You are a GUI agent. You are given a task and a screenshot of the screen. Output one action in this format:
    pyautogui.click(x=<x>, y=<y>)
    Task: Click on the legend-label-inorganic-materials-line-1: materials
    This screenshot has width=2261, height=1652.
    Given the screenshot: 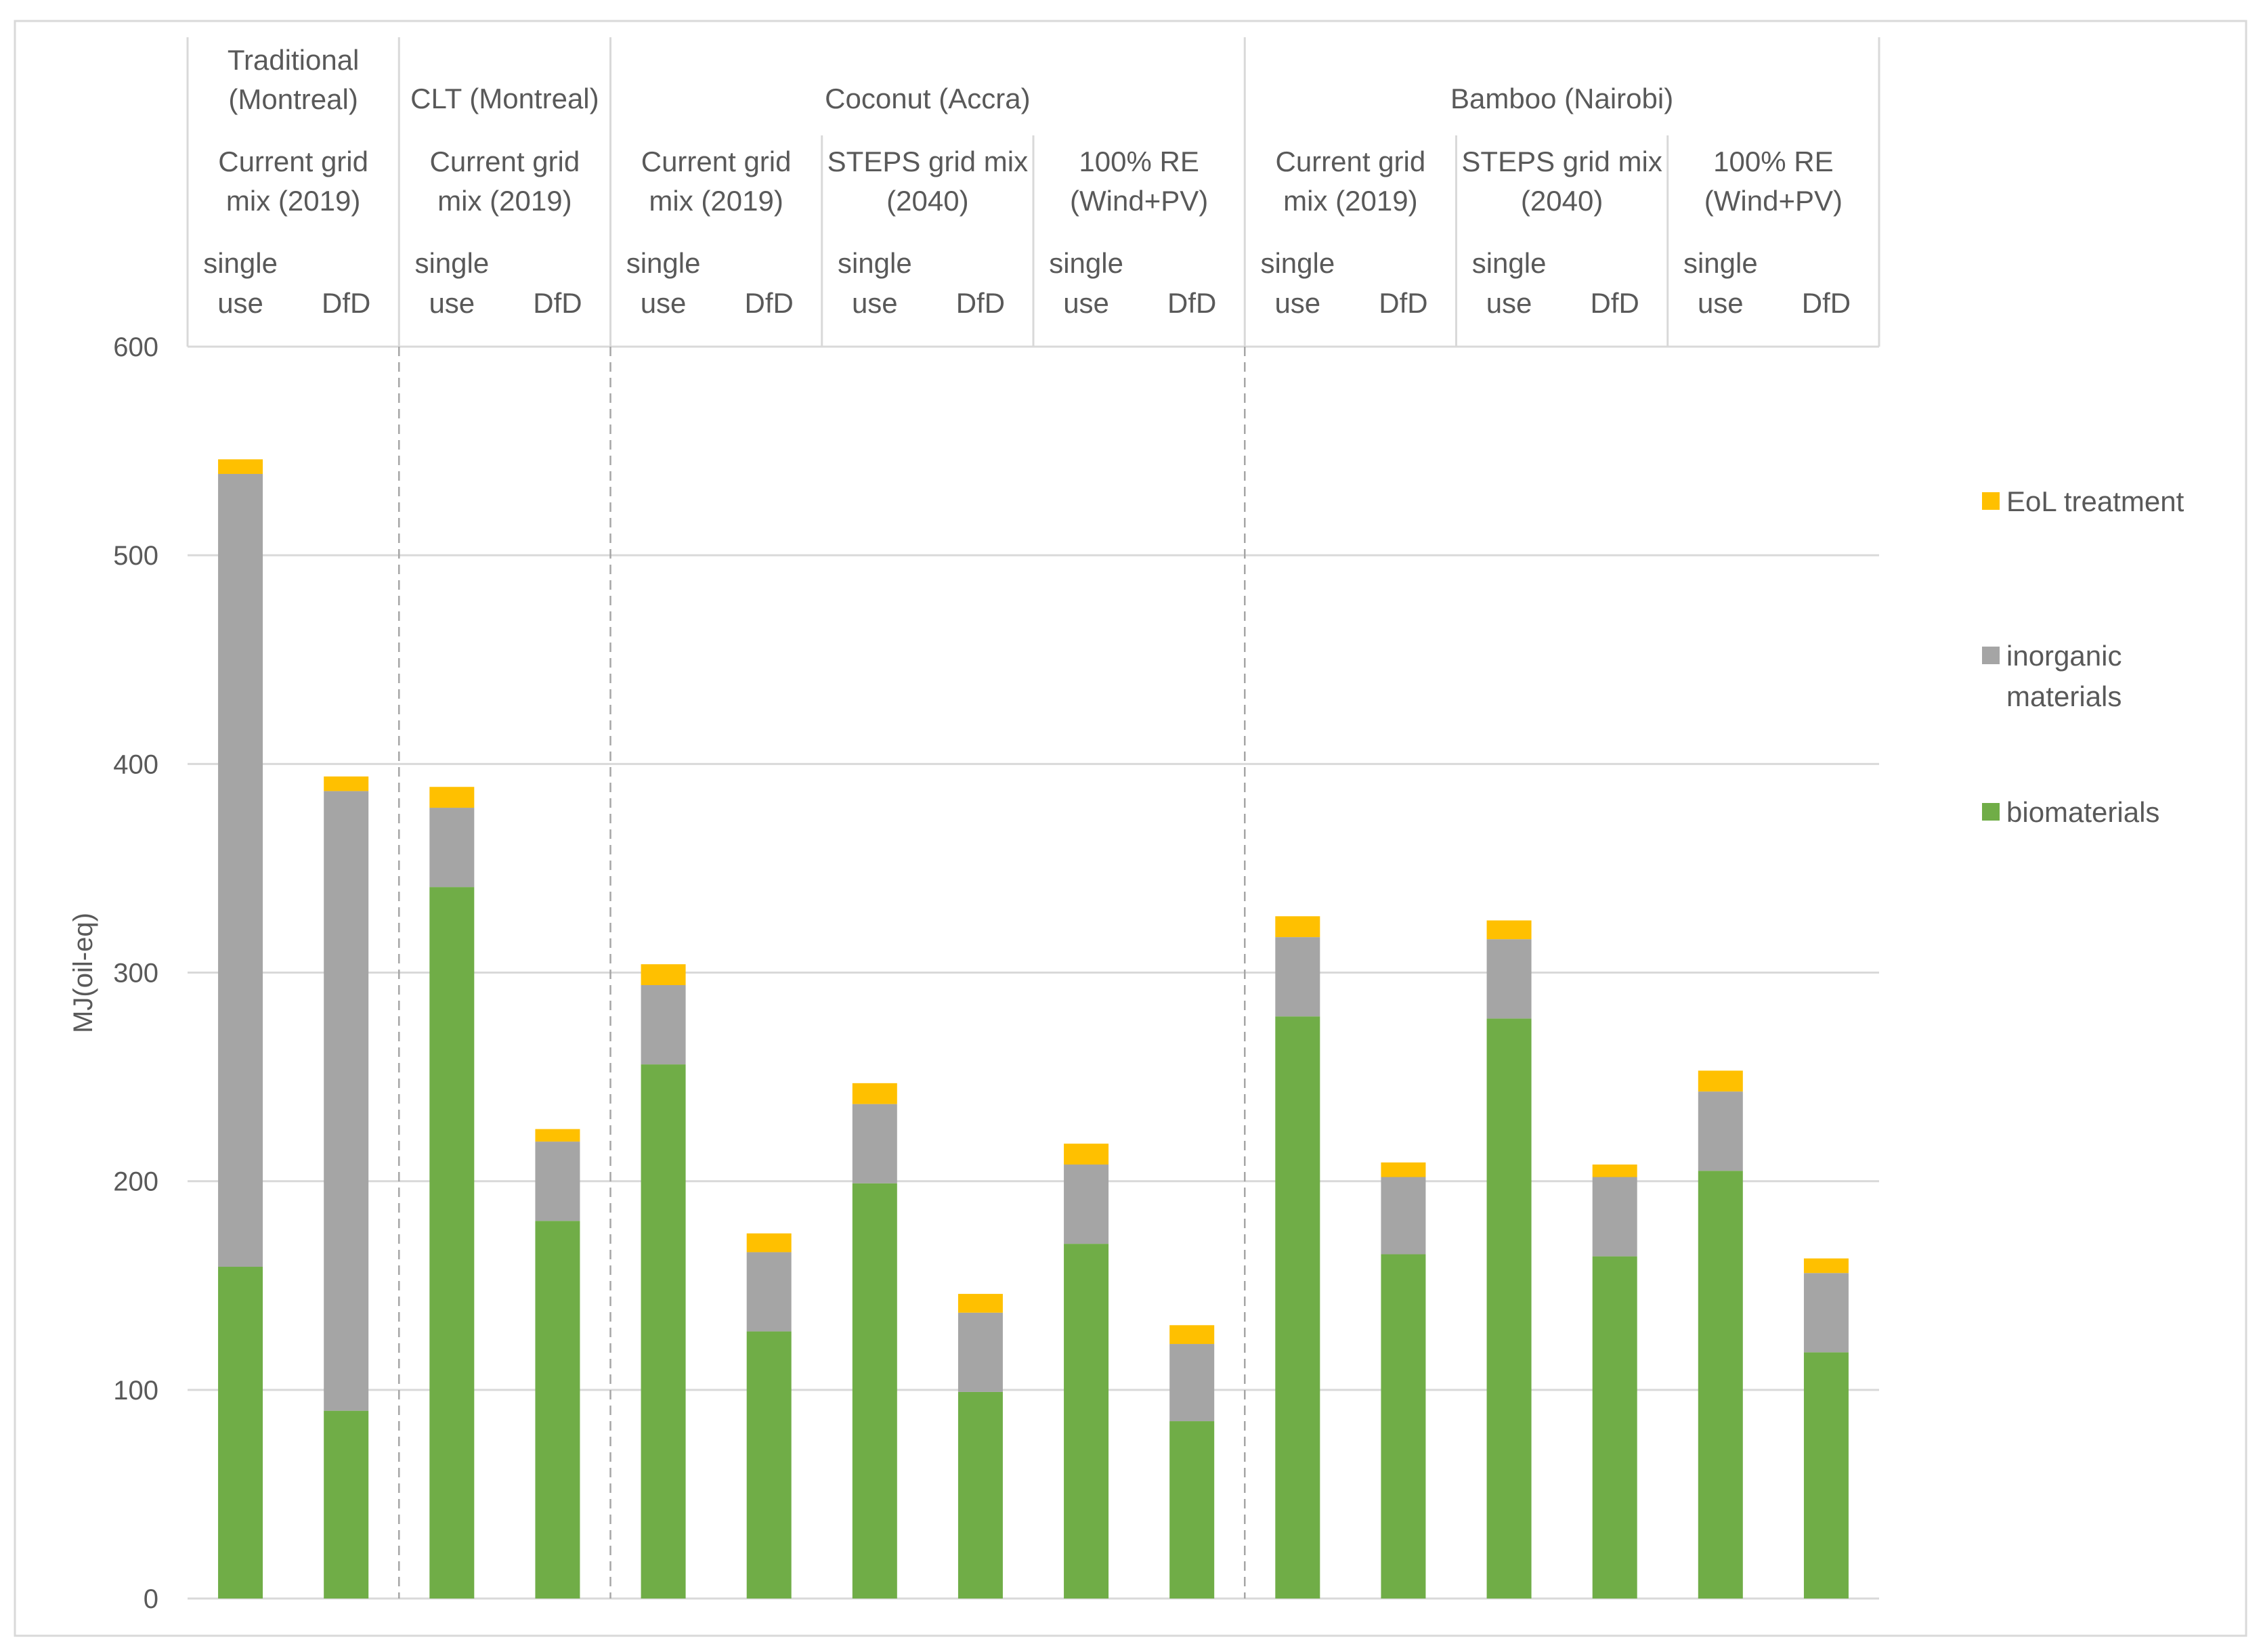 What is the action you would take?
    pyautogui.click(x=2064, y=696)
    